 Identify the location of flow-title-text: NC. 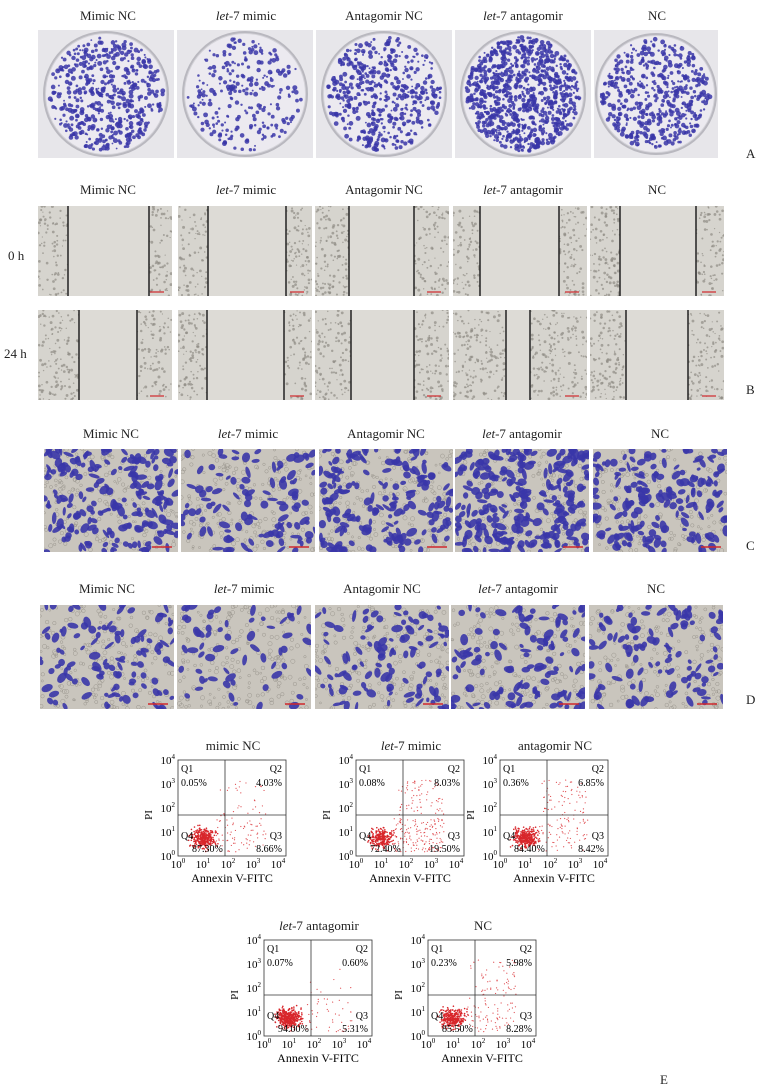
(483, 925).